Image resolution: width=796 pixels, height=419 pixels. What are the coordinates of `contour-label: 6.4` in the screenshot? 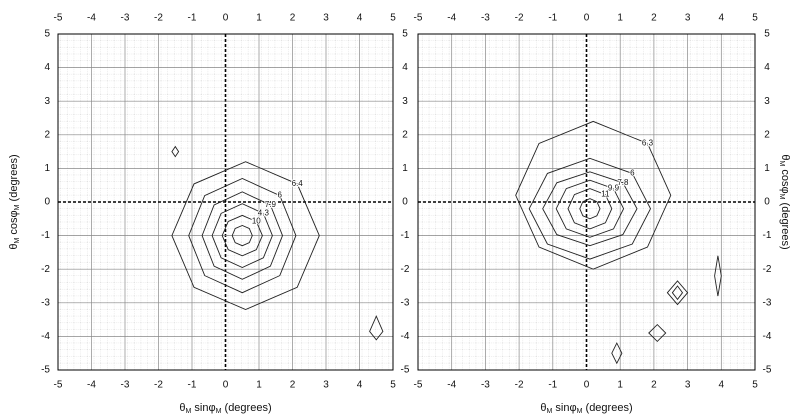 It's located at (298, 183).